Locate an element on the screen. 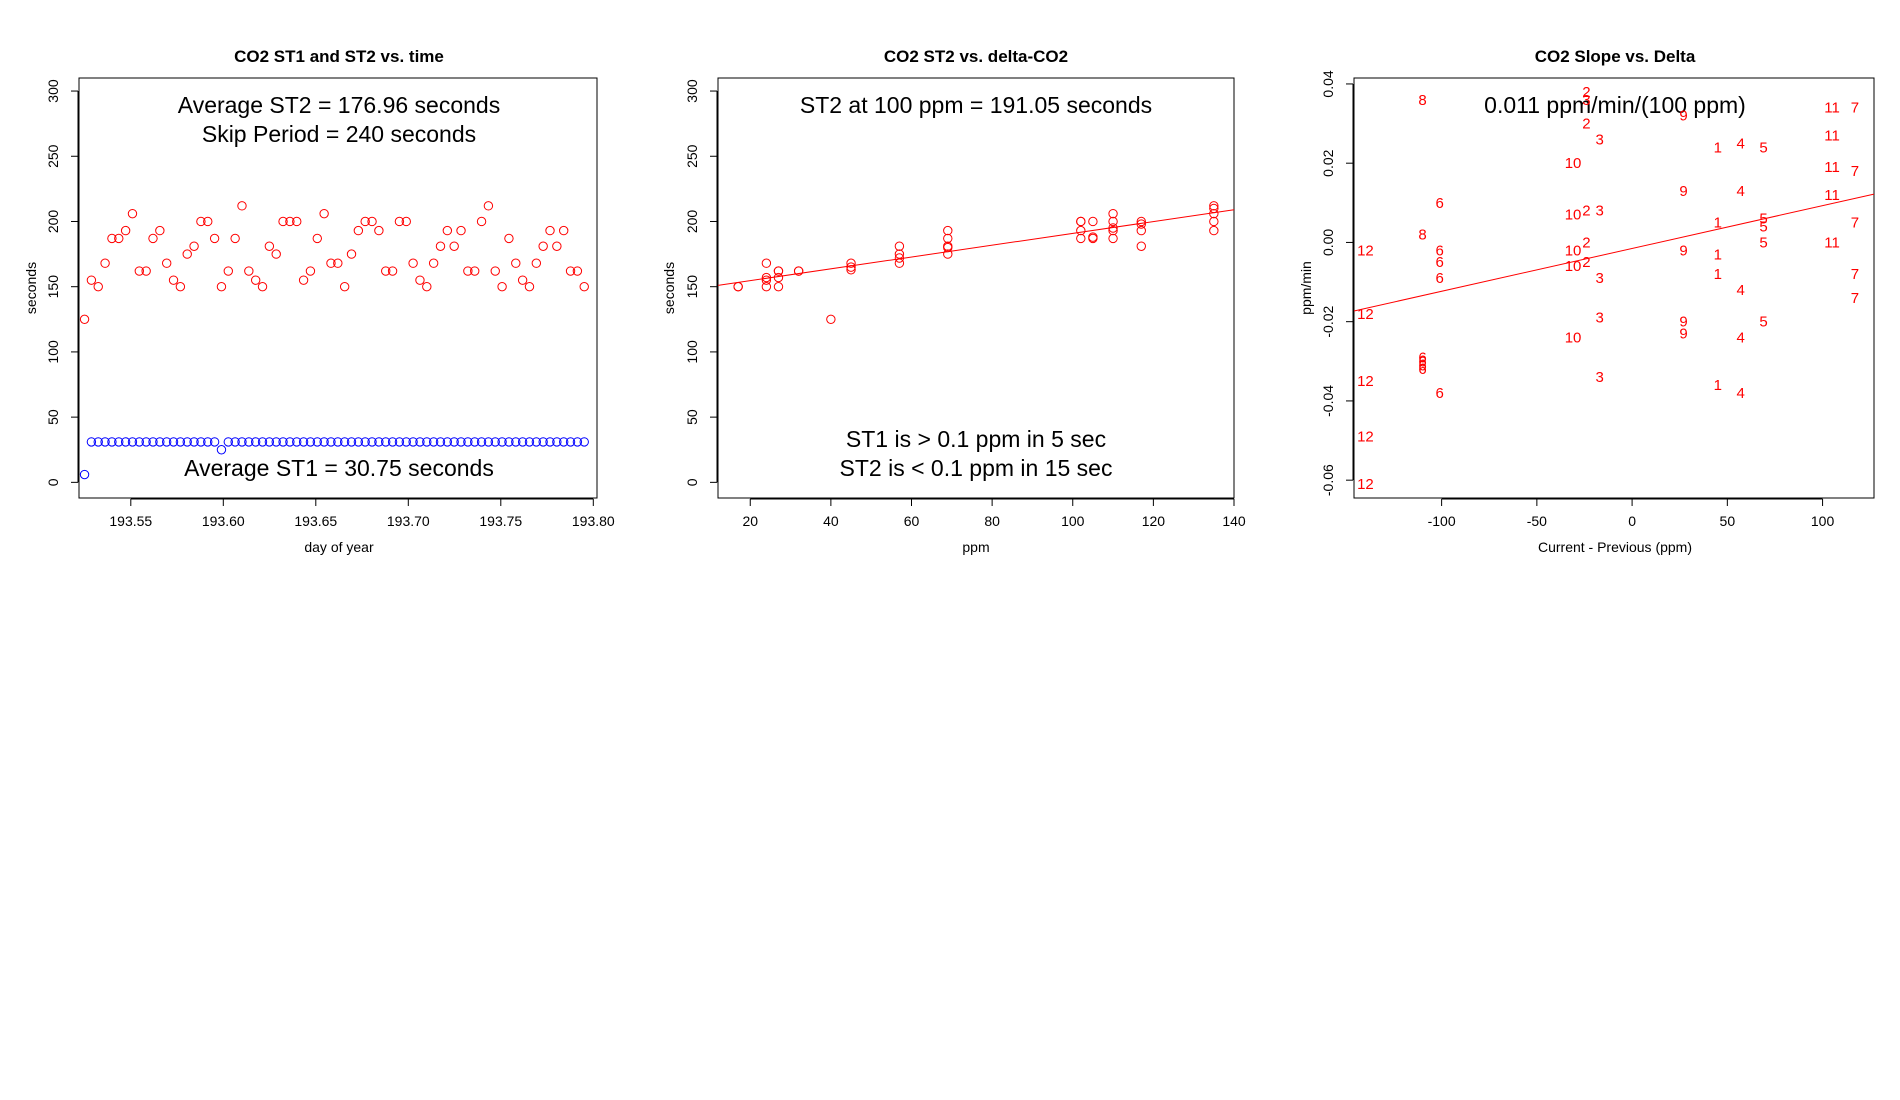 Image resolution: width=1900 pixels, height=1100 pixels. panel-2-data-marks is located at coordinates (976, 263).